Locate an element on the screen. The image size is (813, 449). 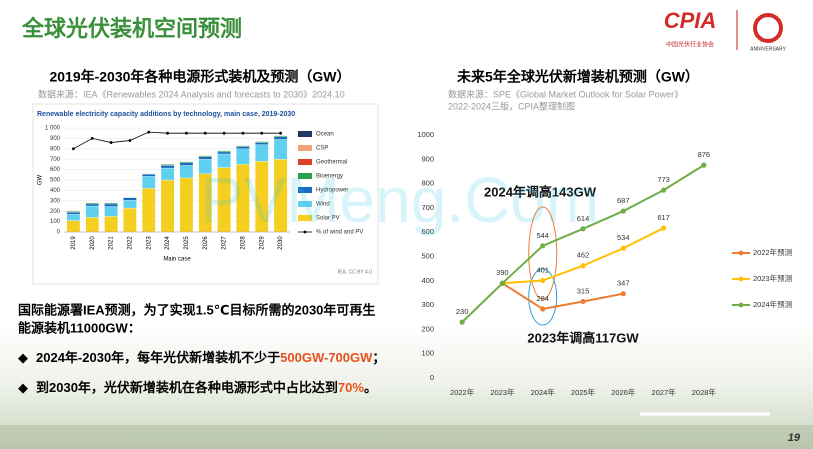
legend-label: Solar PV is located at coordinates (328, 219).